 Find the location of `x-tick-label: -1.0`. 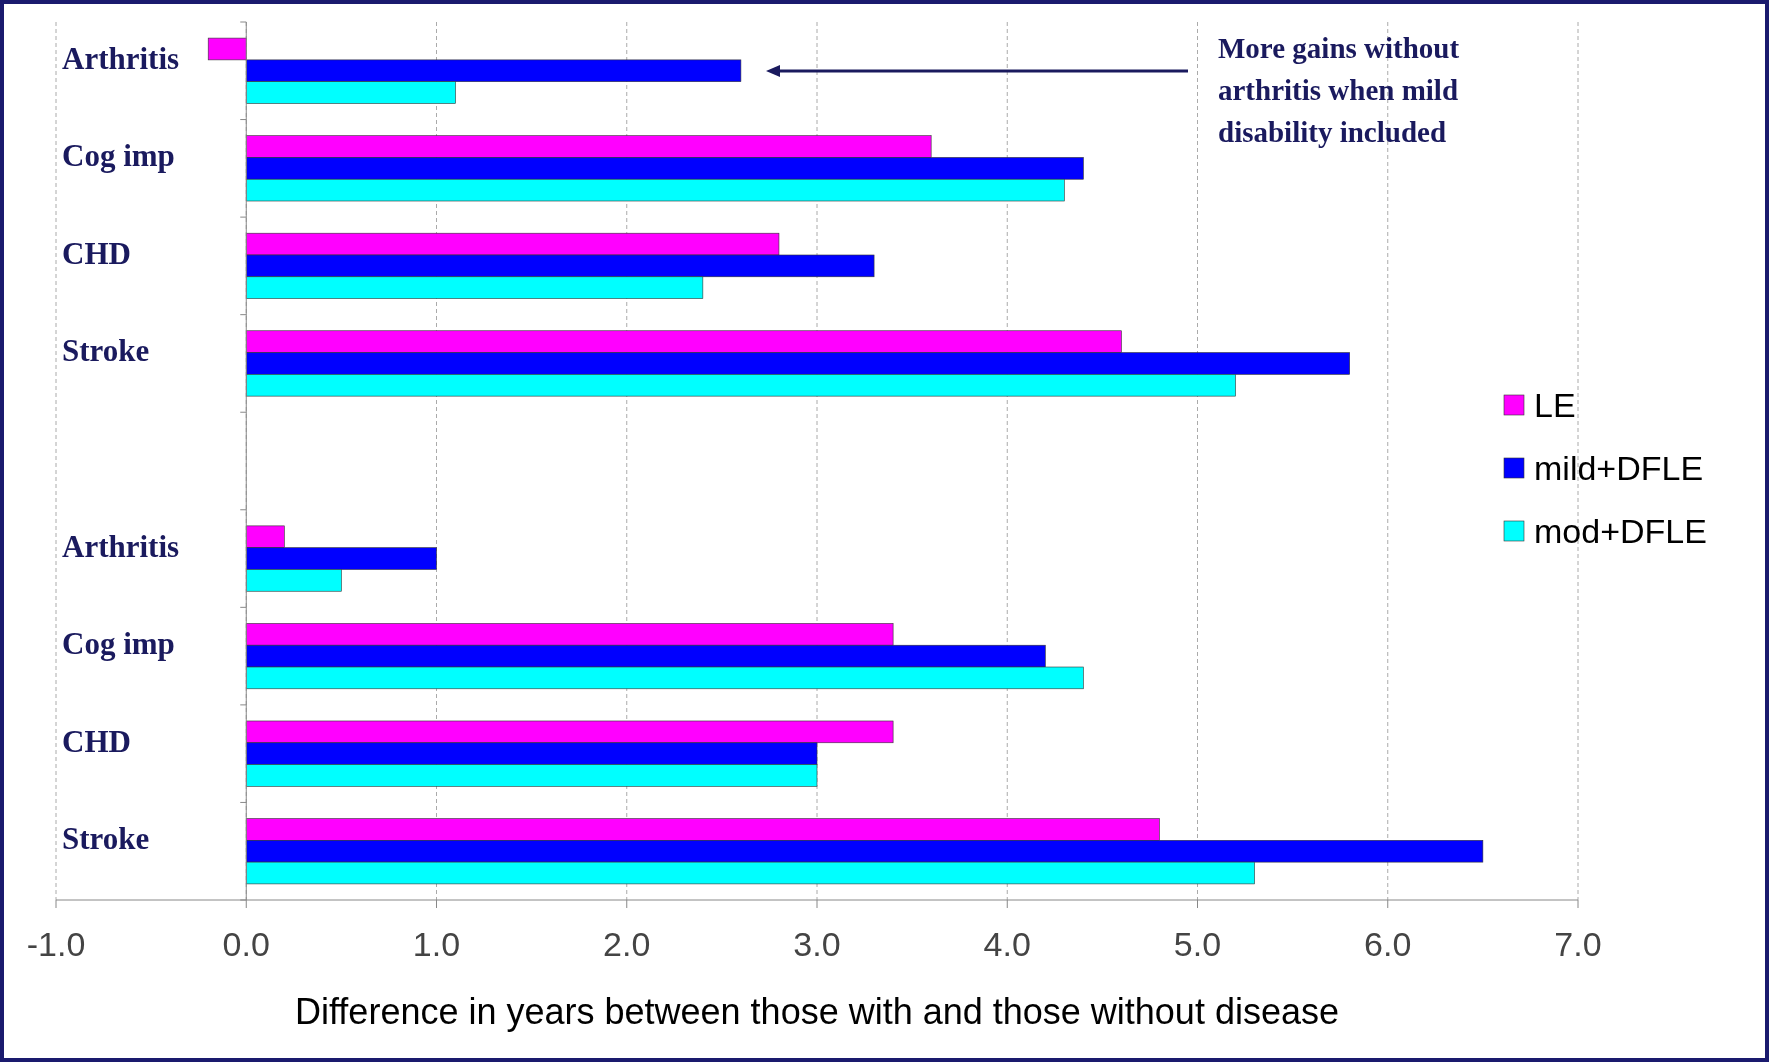

x-tick-label: -1.0 is located at coordinates (56, 944).